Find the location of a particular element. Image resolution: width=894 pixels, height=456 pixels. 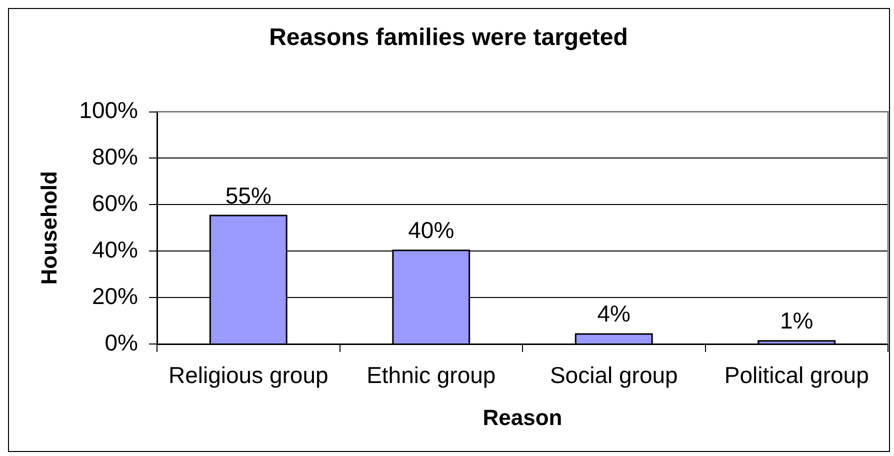

x-axis-title: Reason is located at coordinates (522, 417).